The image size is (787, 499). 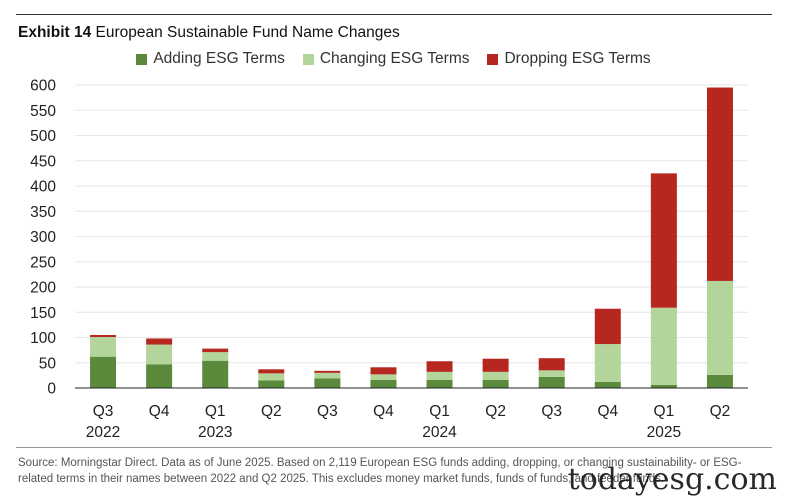 What do you see at coordinates (55, 32) in the screenshot?
I see `exhibit-label: Exhibit 14` at bounding box center [55, 32].